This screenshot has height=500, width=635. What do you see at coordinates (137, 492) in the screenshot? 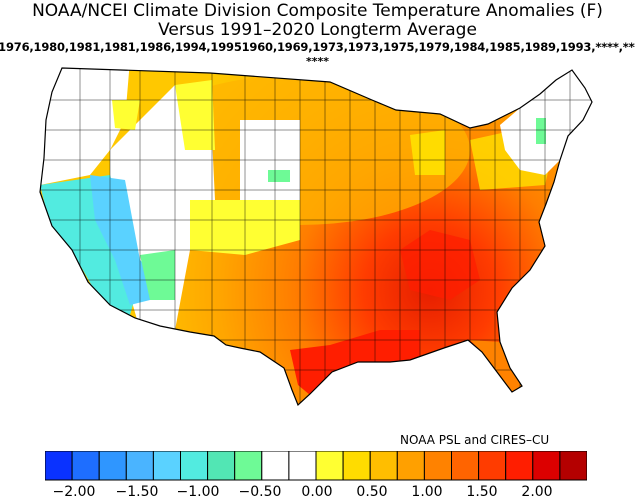
I see `tick-label: −1.50` at bounding box center [137, 492].